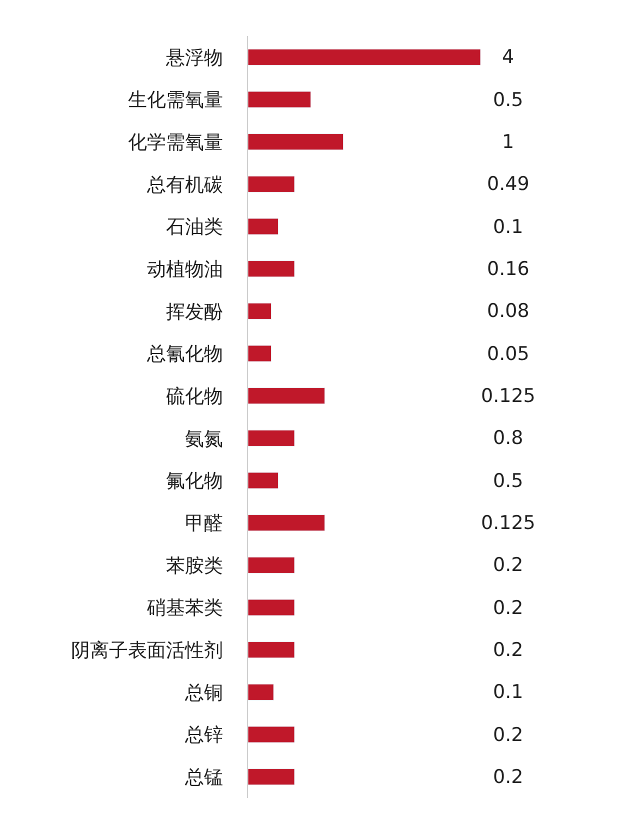  I want to click on y-tick-label: 总氰化物, so click(185, 354).